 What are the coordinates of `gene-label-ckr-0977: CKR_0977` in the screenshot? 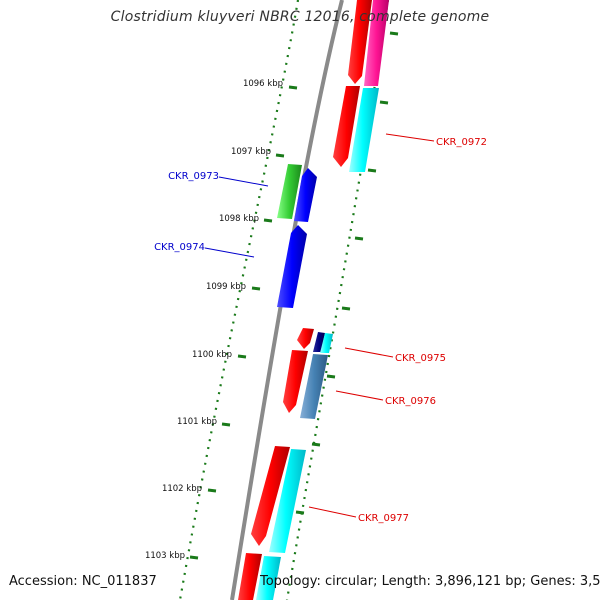 It's located at (383, 518).